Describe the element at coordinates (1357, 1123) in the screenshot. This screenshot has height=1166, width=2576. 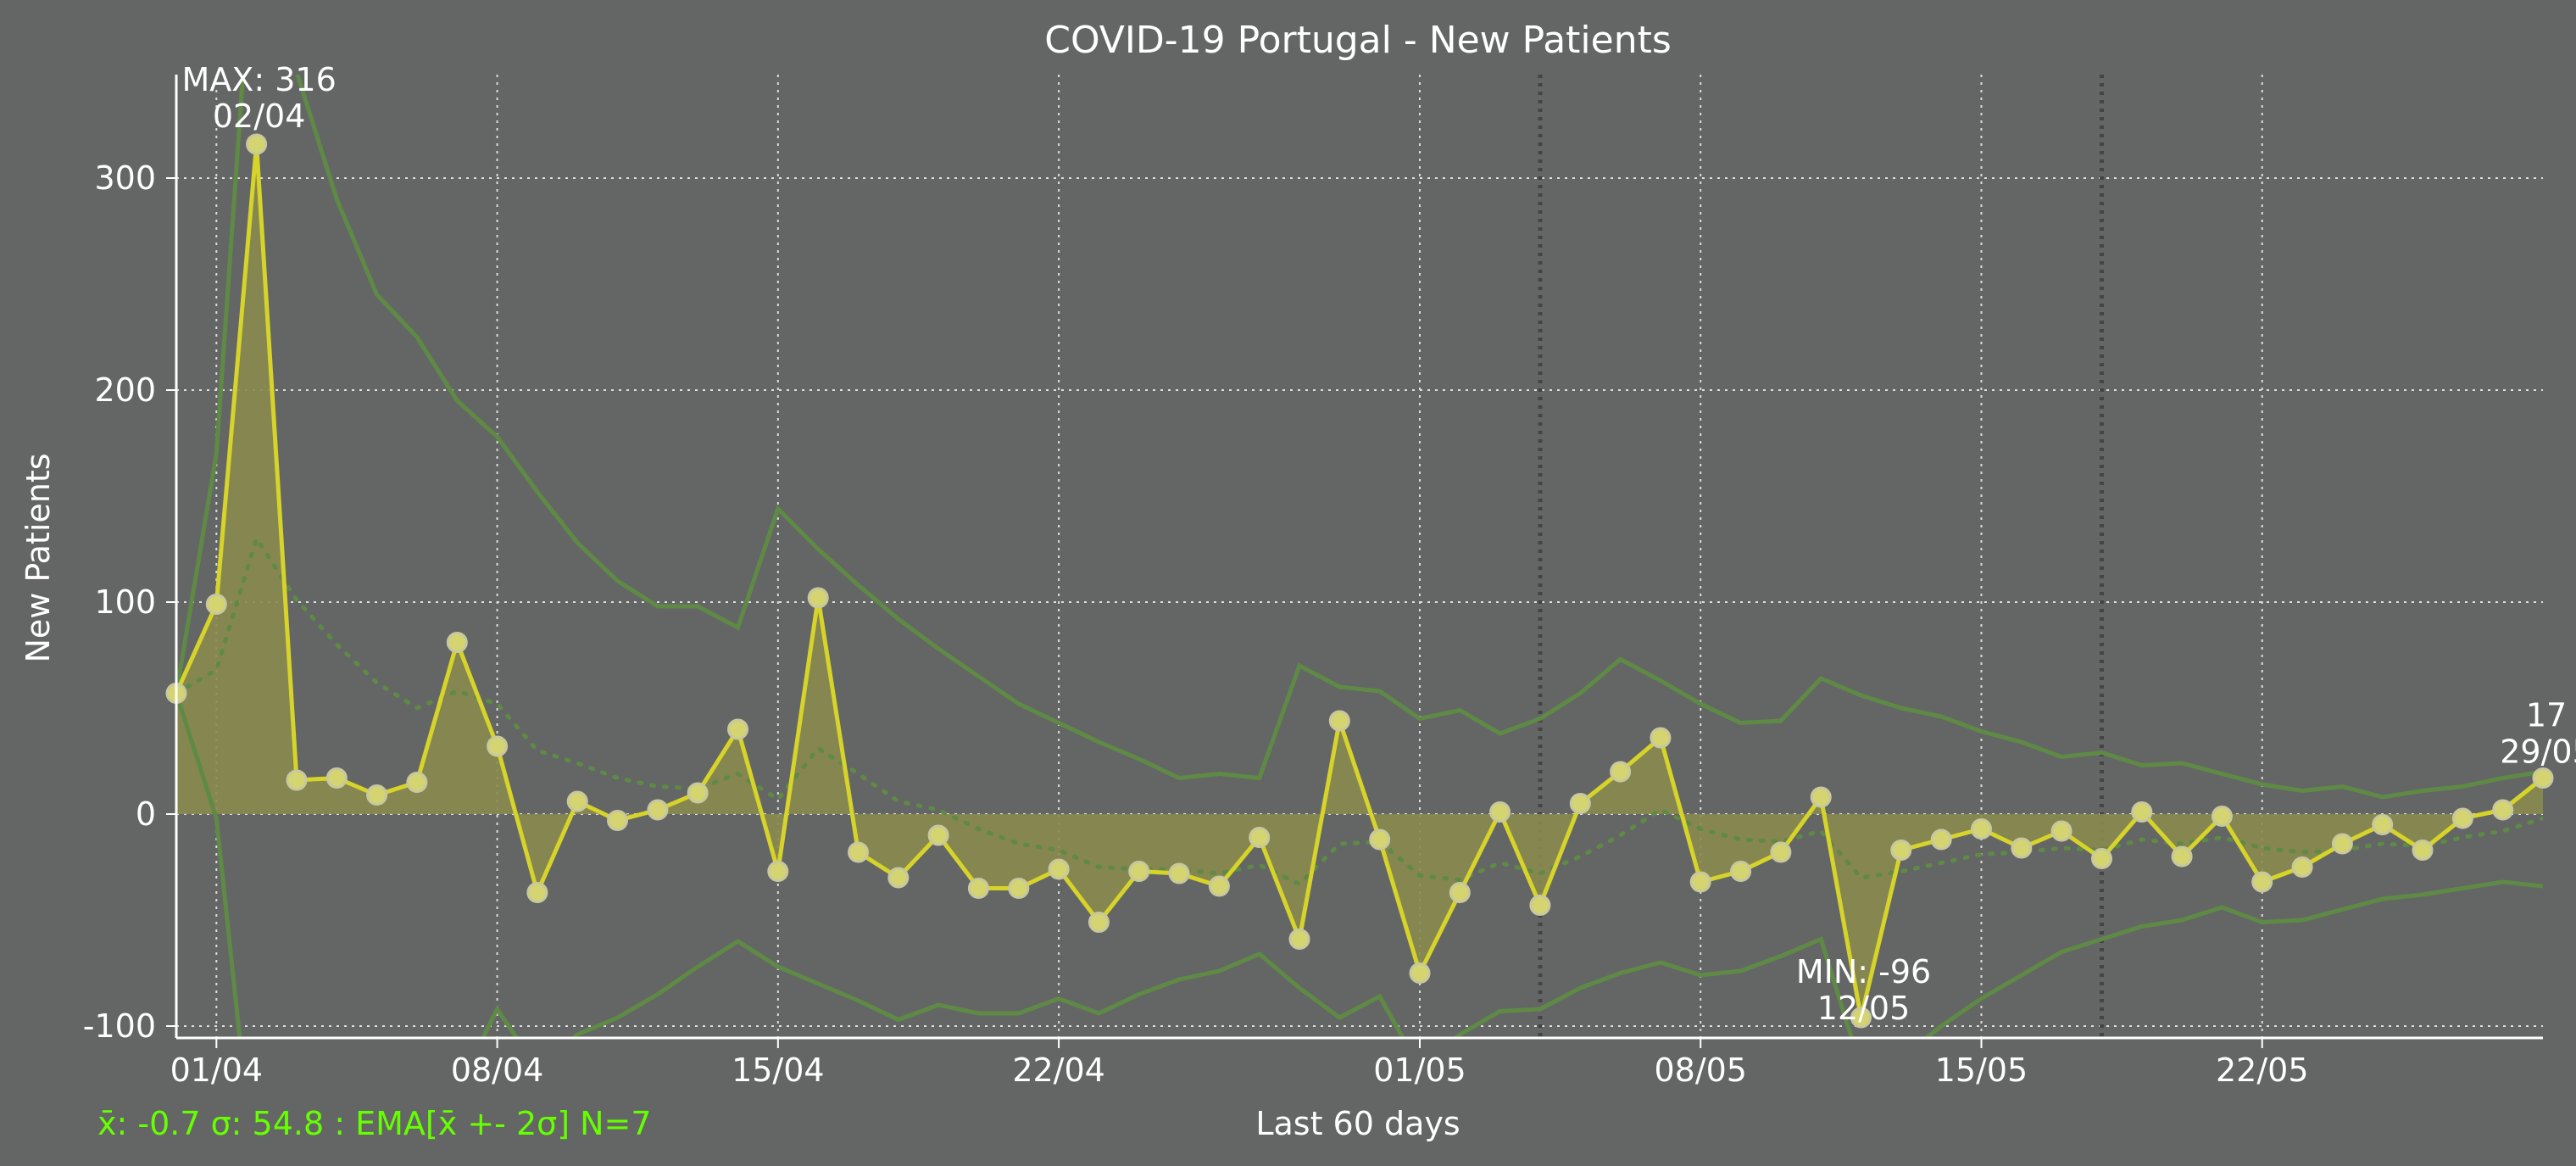
I see `x-axis-label: Last 60 days` at that location.